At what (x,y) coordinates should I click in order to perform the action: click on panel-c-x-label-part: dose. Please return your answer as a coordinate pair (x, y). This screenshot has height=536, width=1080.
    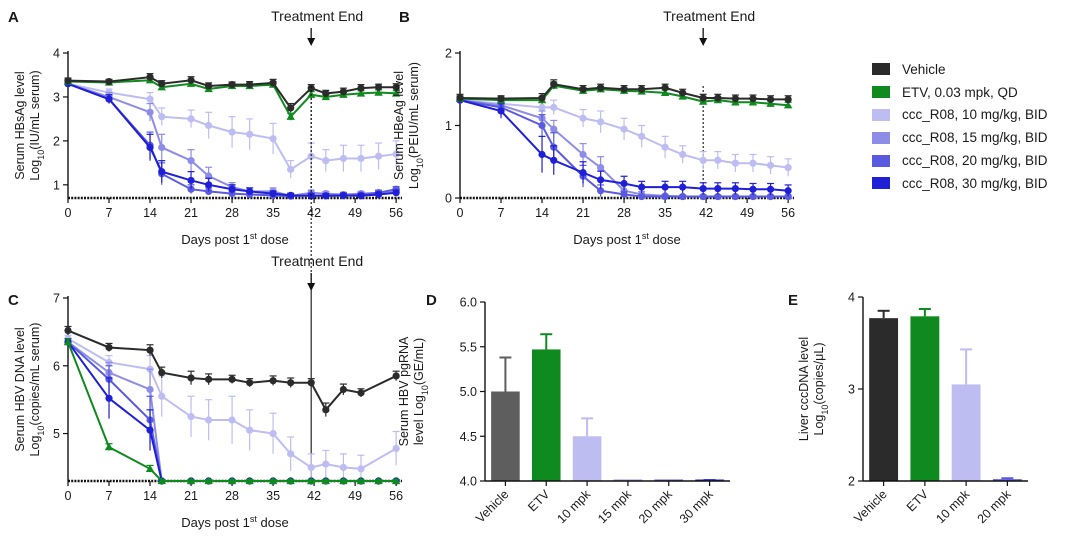
    Looking at the image, I should click on (273, 522).